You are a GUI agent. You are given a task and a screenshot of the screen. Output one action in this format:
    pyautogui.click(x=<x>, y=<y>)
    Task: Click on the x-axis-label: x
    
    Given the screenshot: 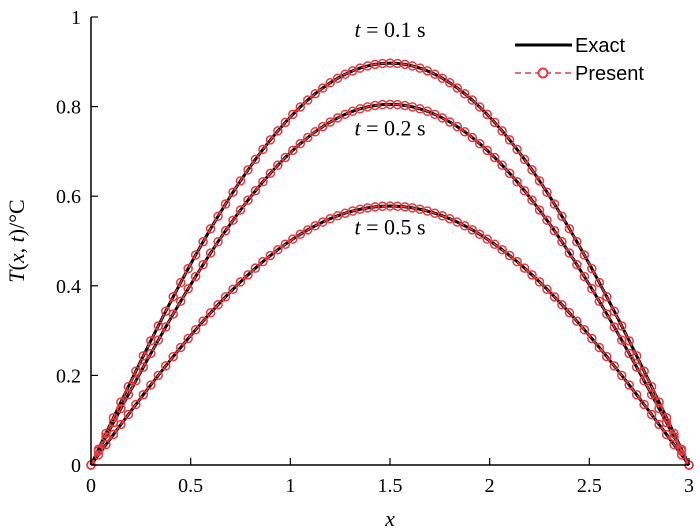 What is the action you would take?
    pyautogui.click(x=389, y=518)
    